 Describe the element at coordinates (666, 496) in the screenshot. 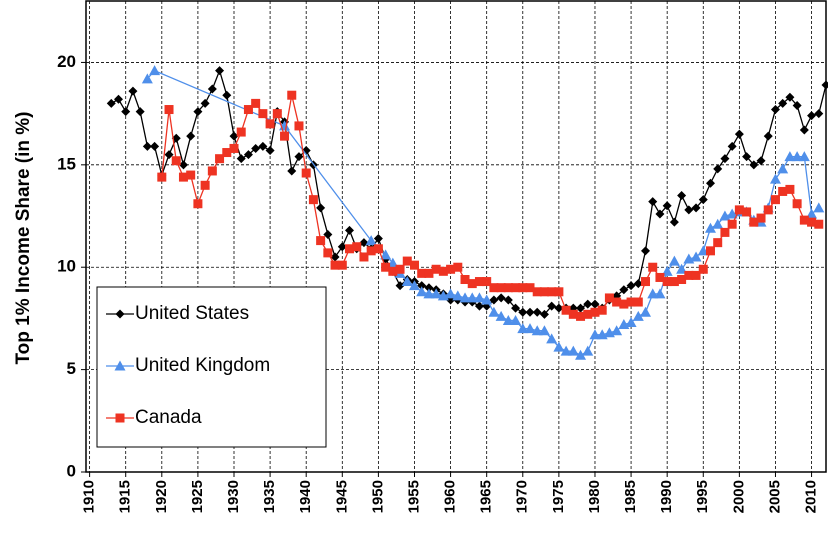

I see `x-tick-label: 1990` at that location.